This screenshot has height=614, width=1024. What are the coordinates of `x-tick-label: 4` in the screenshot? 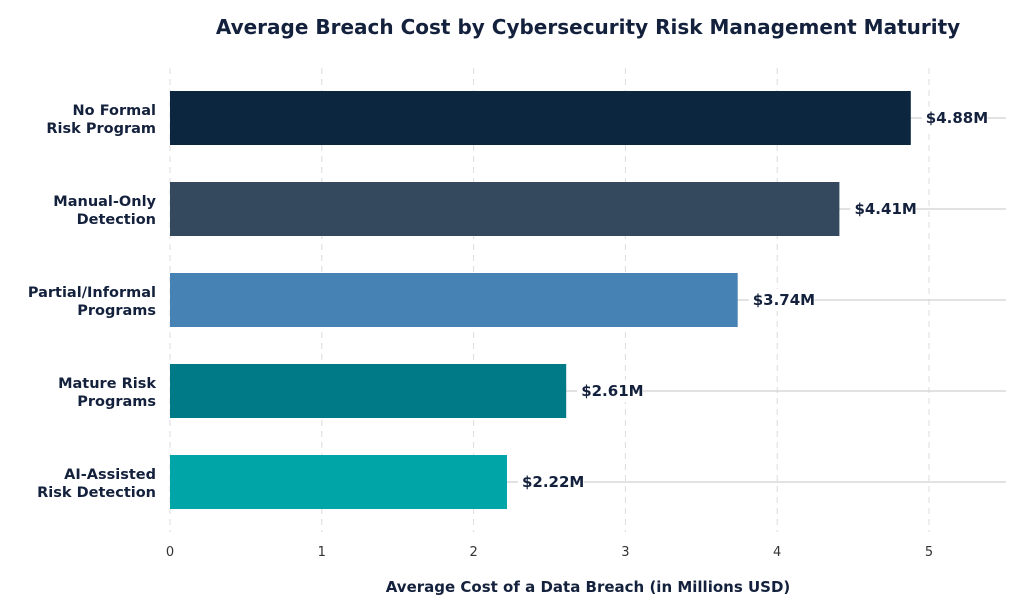 It's located at (777, 552).